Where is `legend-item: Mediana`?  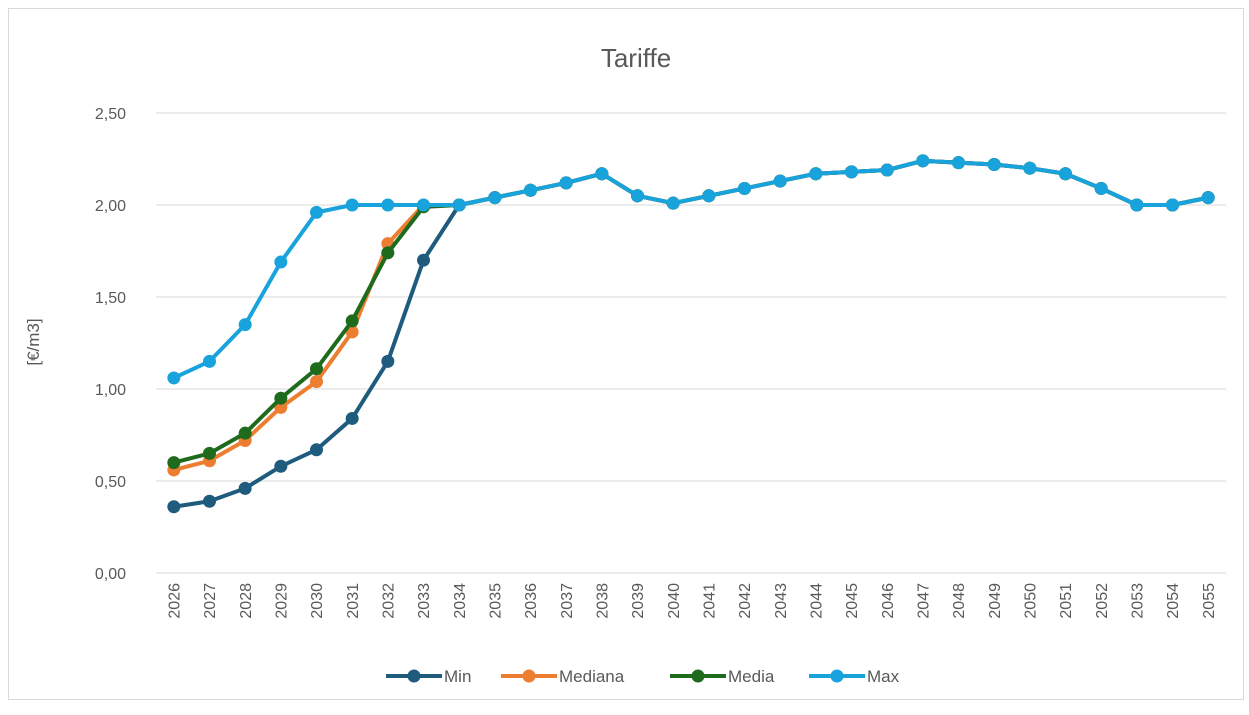
legend-item: Mediana is located at coordinates (563, 676).